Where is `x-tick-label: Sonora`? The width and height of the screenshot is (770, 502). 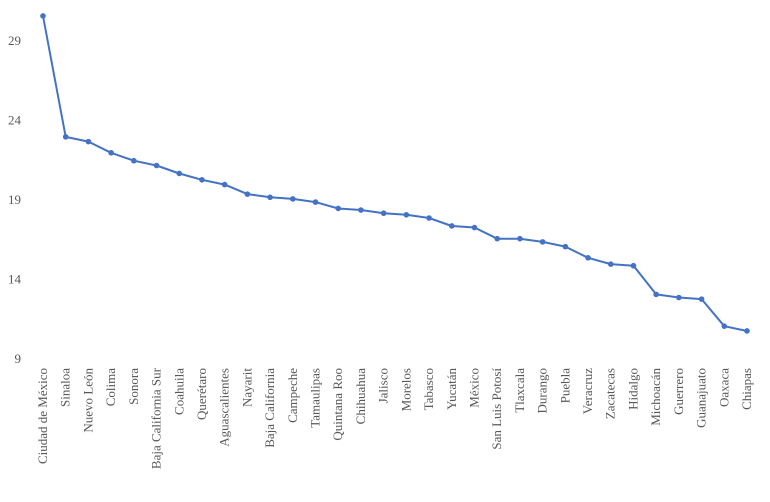
x-tick-label: Sonora is located at coordinates (133, 386).